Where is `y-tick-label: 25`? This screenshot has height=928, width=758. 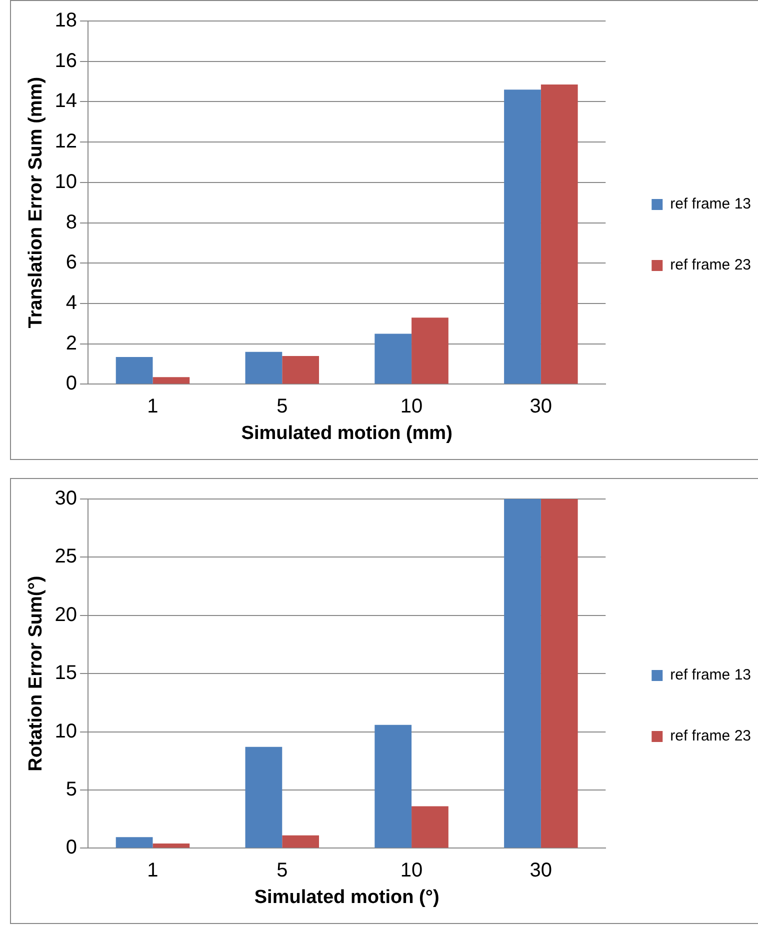 y-tick-label: 25 is located at coordinates (66, 557).